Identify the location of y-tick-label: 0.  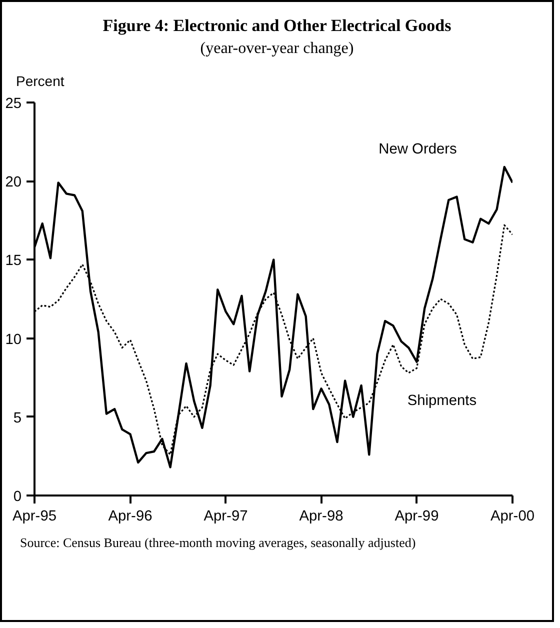
(17, 497).